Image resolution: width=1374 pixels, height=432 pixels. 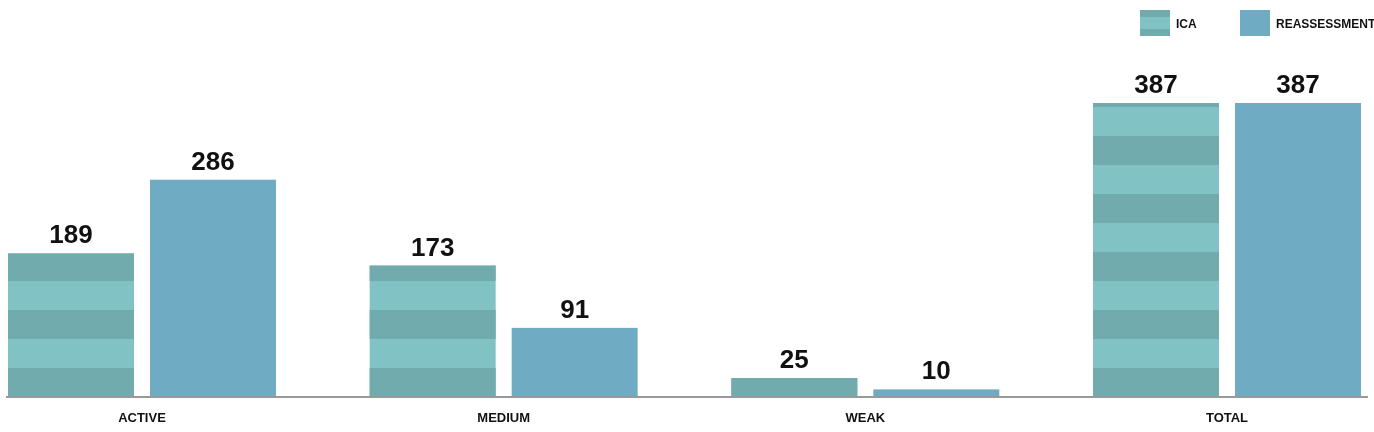 I want to click on data-label: 10, so click(x=936, y=370).